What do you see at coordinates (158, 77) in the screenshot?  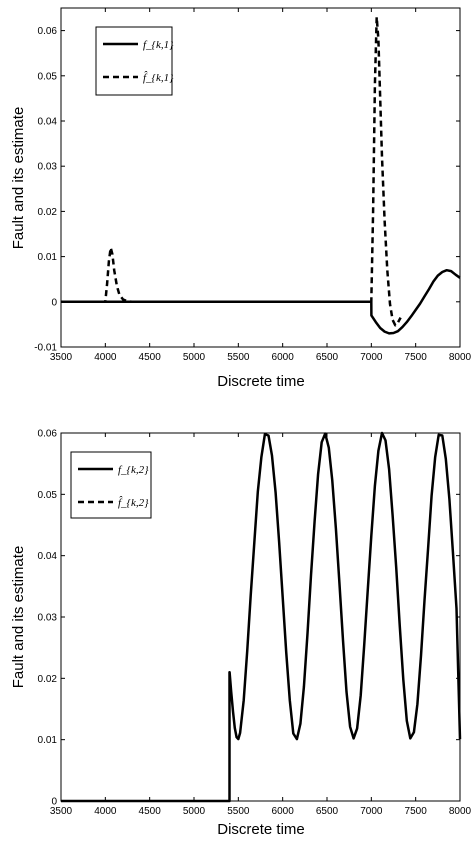 I see `legend-entry-fhat-k1: f̂_{k,1}` at bounding box center [158, 77].